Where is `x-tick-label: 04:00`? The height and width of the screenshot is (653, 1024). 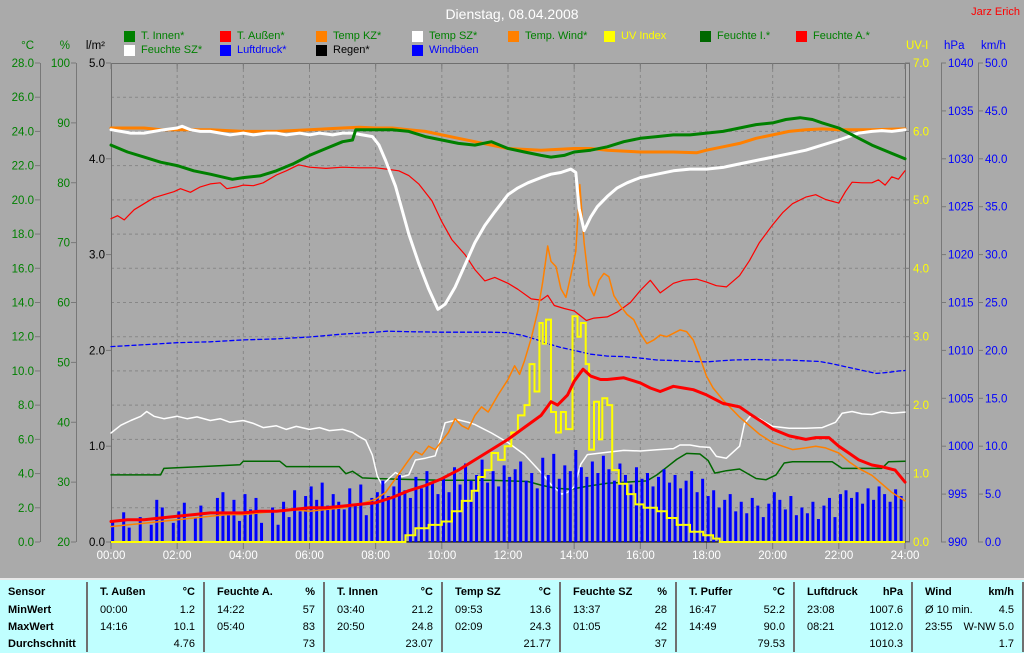
x-tick-label: 04:00 is located at coordinates (243, 556).